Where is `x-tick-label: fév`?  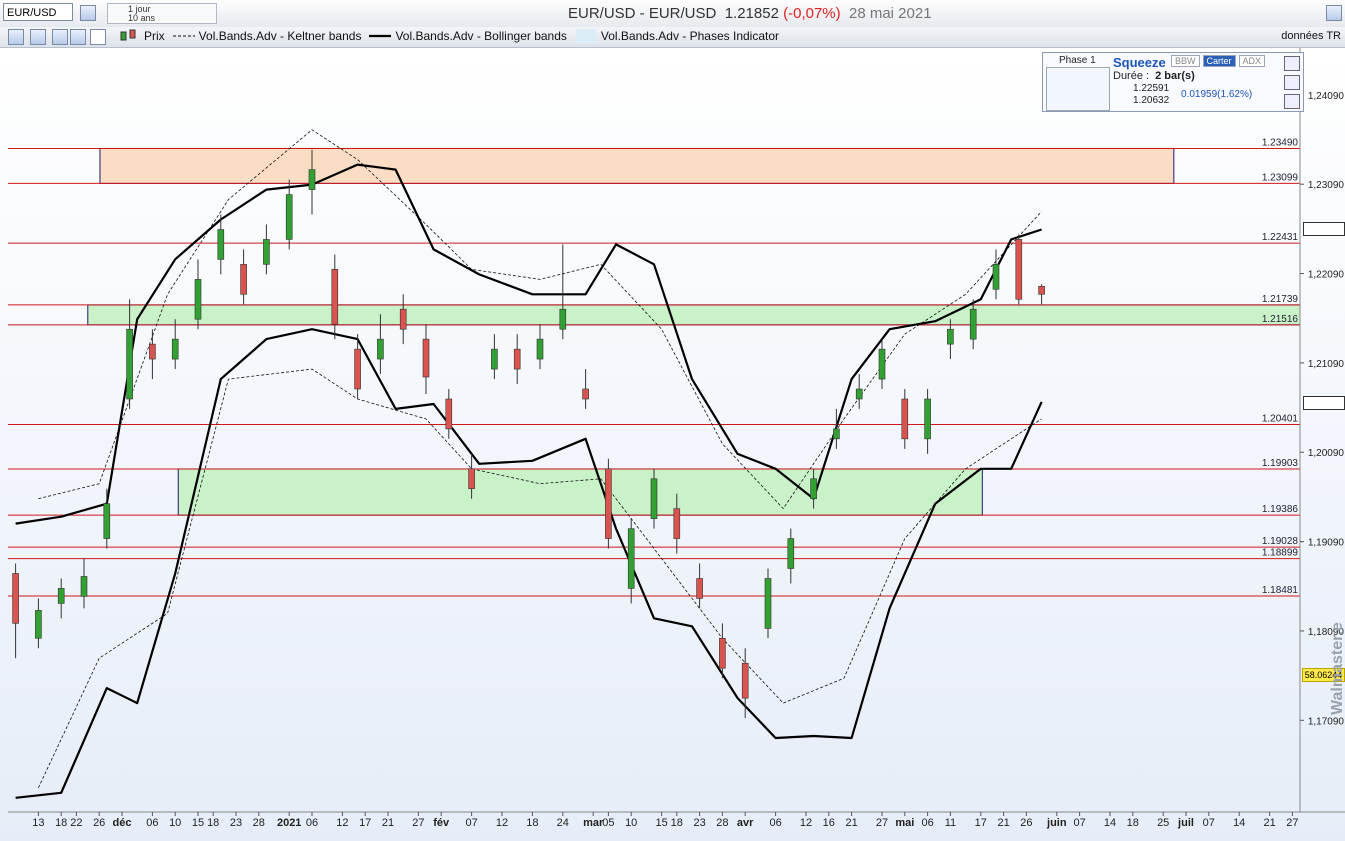
x-tick-label: fév is located at coordinates (441, 823).